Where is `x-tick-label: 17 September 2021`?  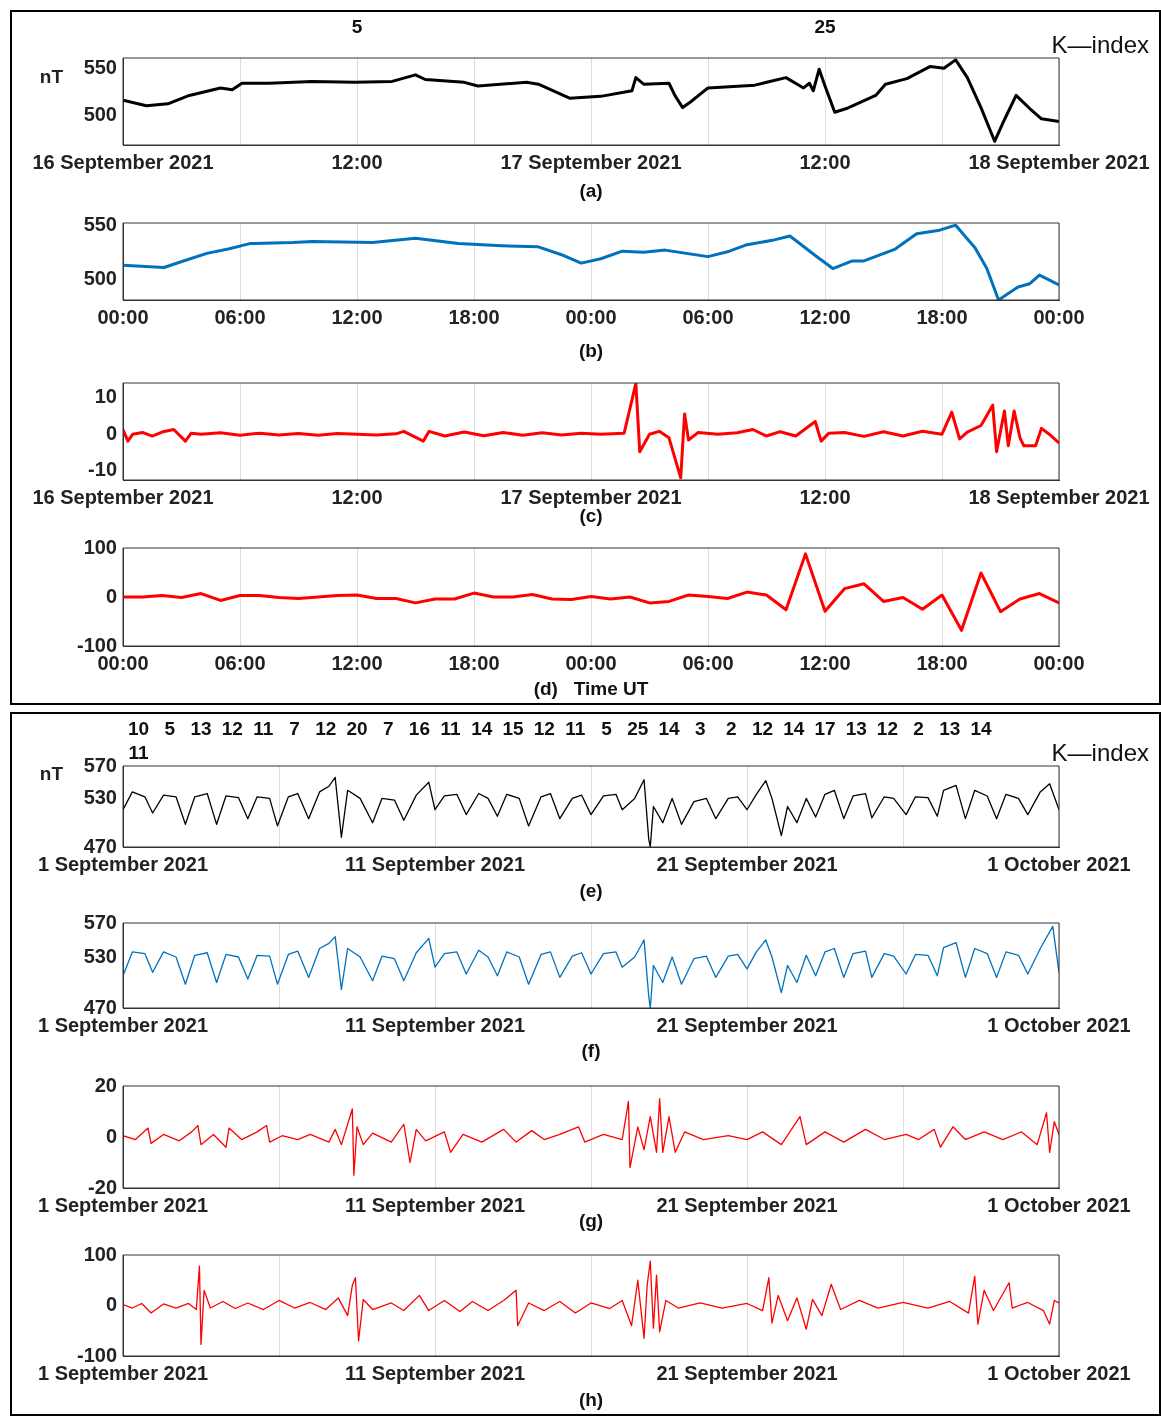 x-tick-label: 17 September 2021 is located at coordinates (591, 161).